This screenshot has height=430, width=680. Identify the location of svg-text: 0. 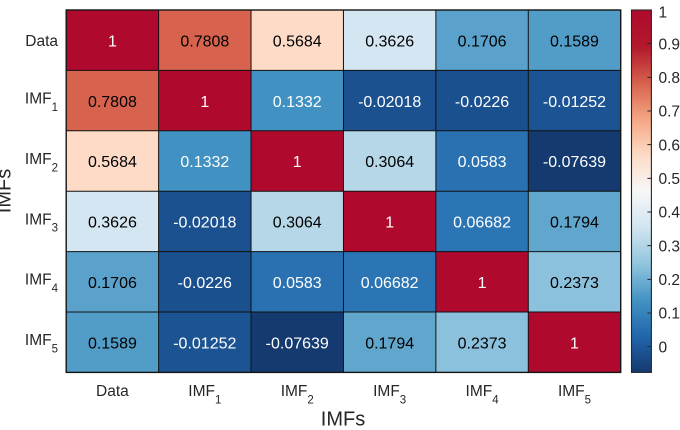
(663, 347).